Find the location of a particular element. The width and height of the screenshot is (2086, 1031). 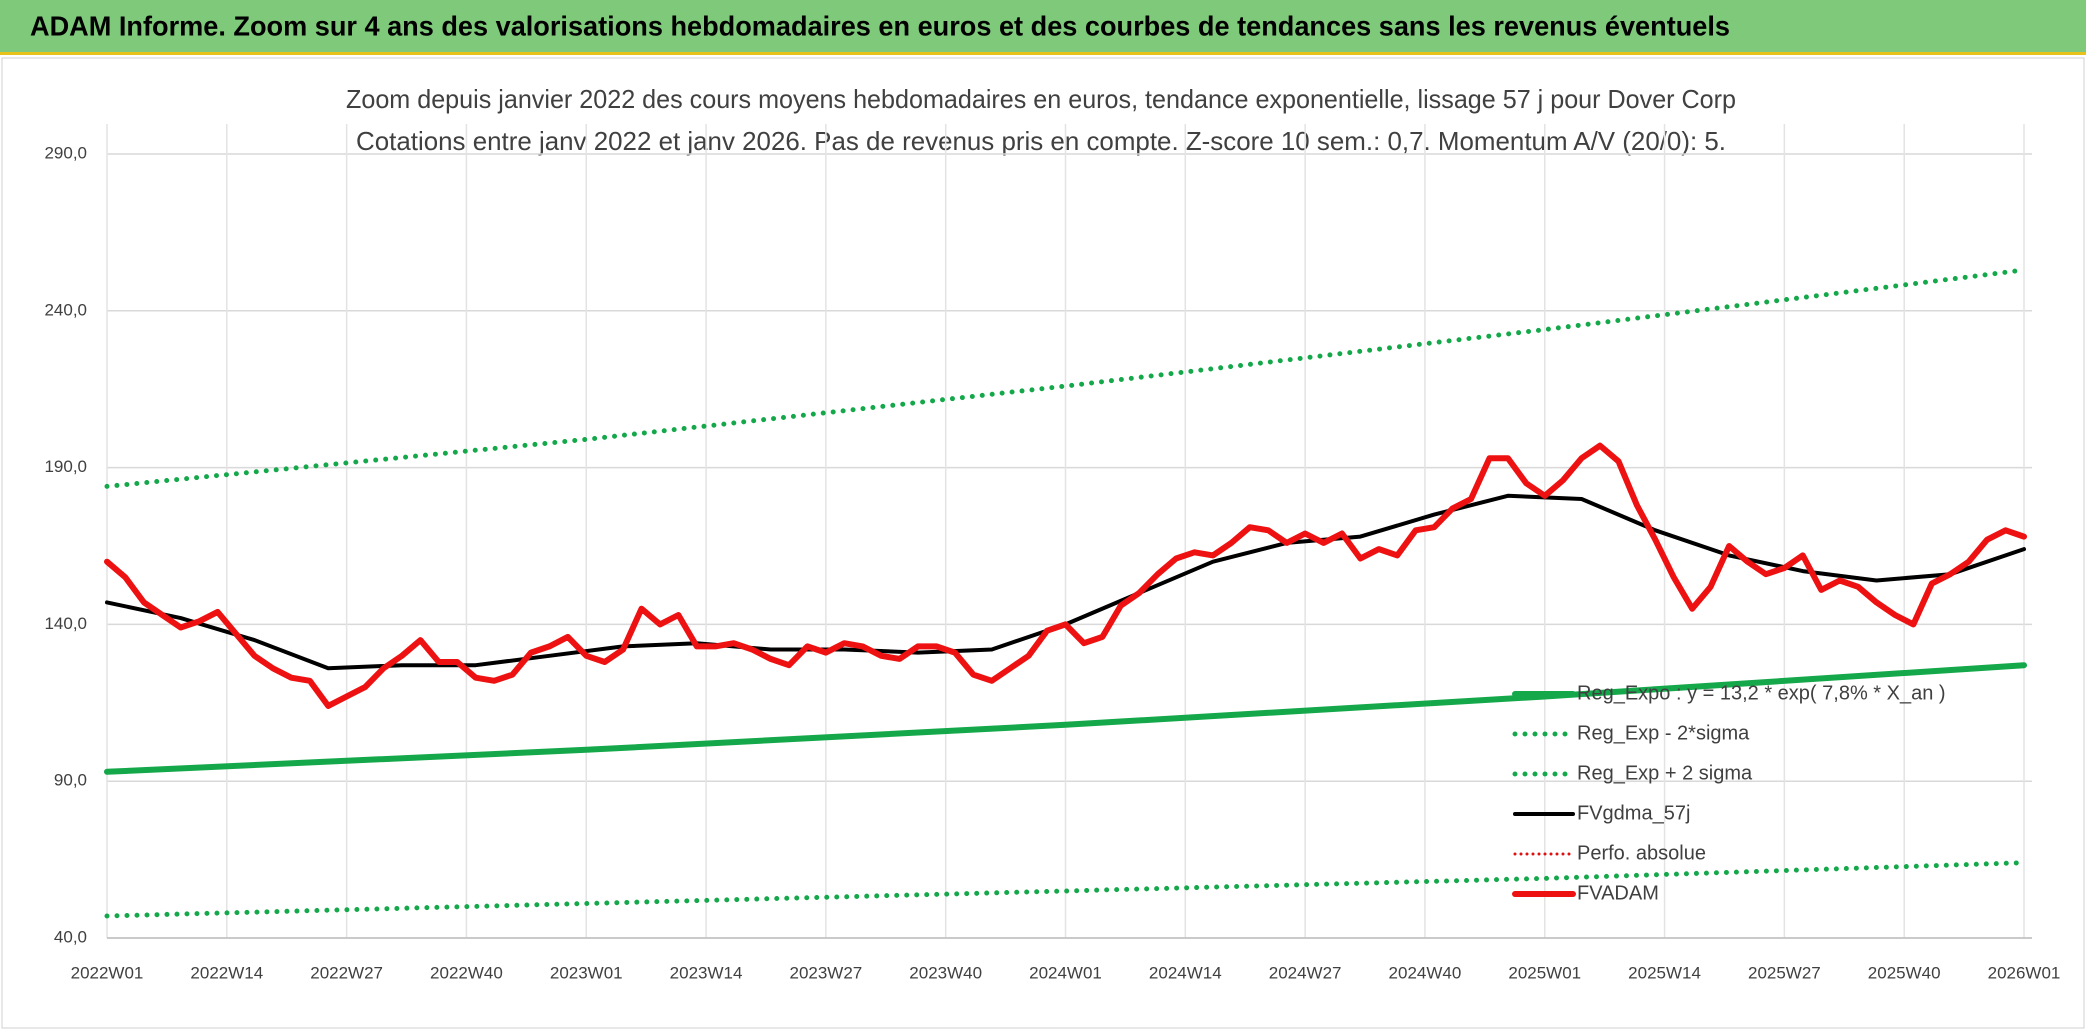

legend-label: FVgdma_57j is located at coordinates (1633, 813).